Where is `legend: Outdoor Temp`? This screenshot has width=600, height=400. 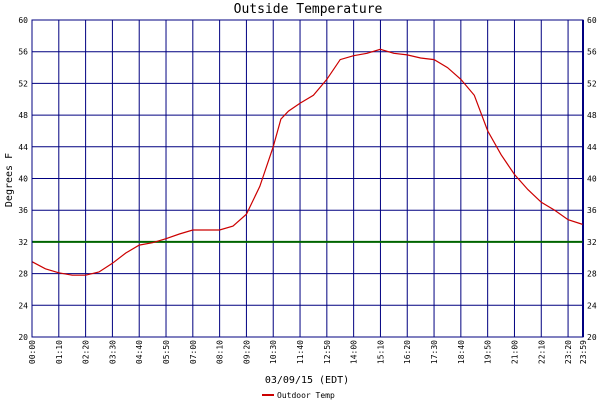 legend: Outdoor Temp is located at coordinates (298, 395).